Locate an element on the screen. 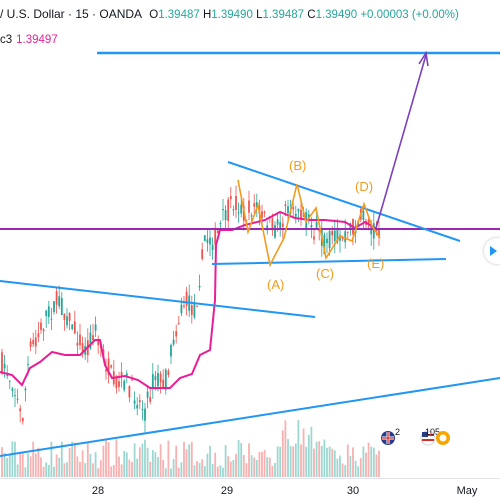  trendline-upper-left is located at coordinates (158, 299).